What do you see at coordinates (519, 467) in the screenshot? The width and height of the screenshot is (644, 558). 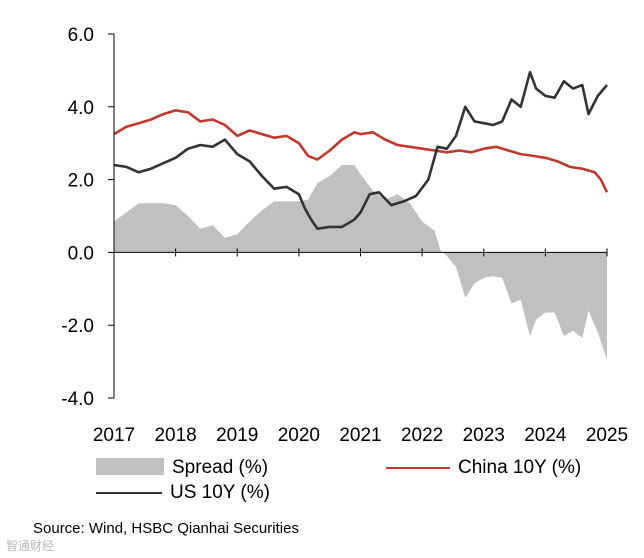 I see `legend-label-china-10y: China 10Y (%)` at bounding box center [519, 467].